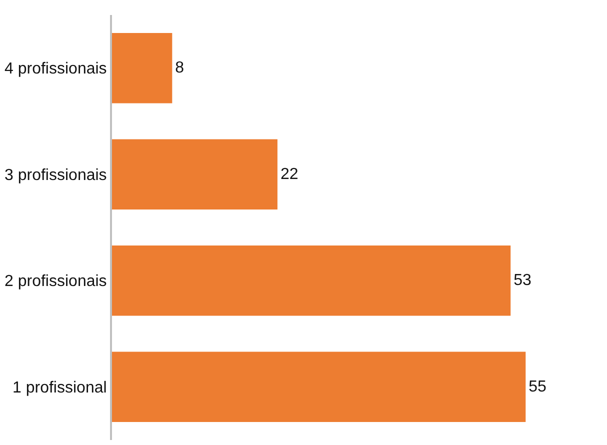  What do you see at coordinates (55, 69) in the screenshot?
I see `y-tick-label: 4 profissionais` at bounding box center [55, 69].